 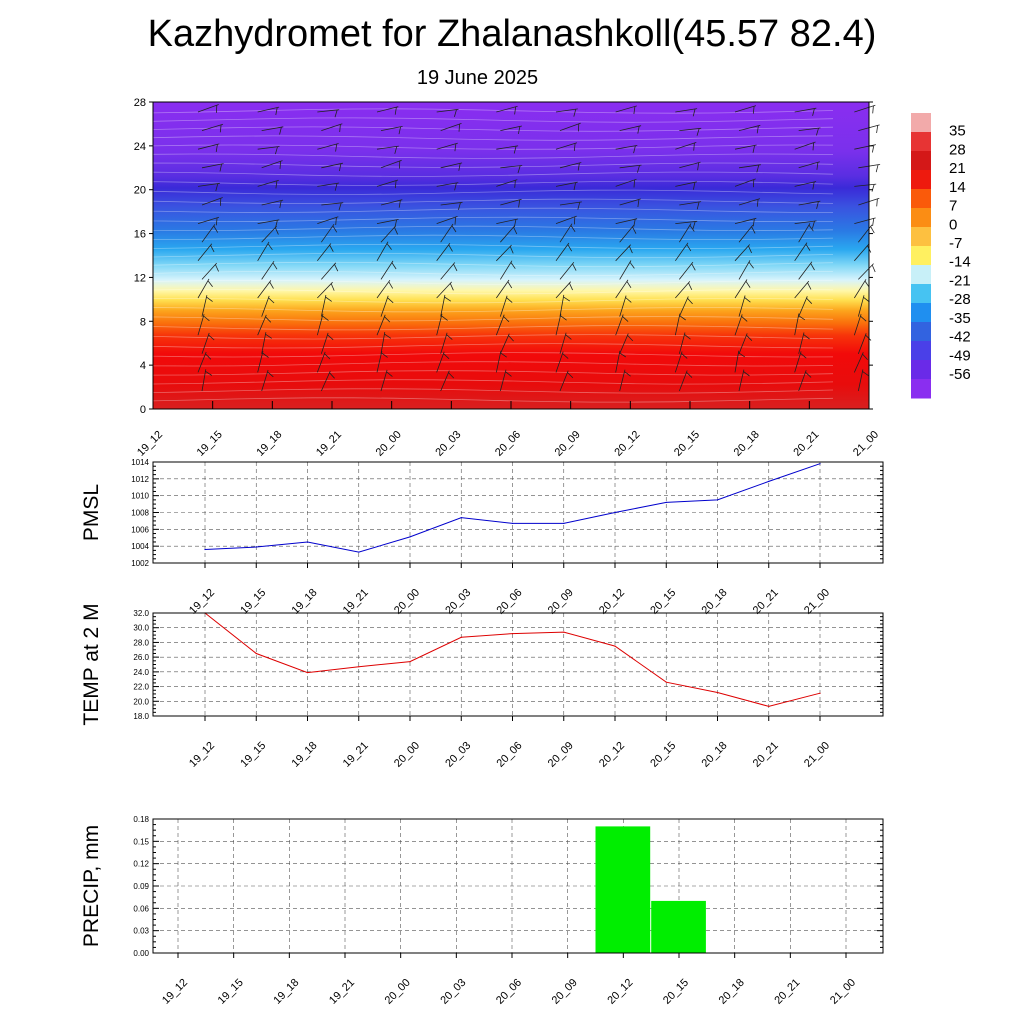 I want to click on x-tick-label: 20_03, so click(x=458, y=755).